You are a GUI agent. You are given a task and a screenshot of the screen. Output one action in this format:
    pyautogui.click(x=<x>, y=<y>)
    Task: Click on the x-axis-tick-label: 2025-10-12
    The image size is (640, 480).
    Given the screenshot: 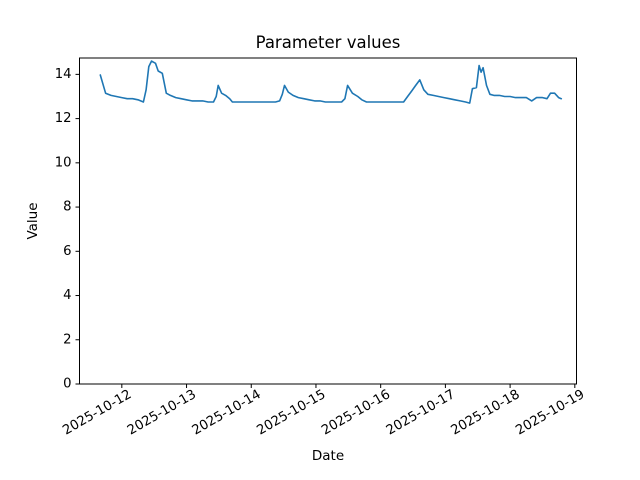 What is the action you would take?
    pyautogui.click(x=97, y=412)
    